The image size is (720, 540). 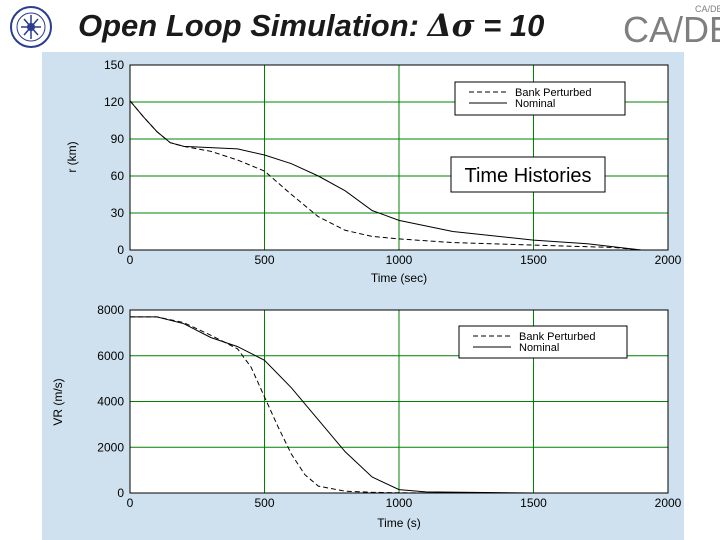 What do you see at coordinates (253, 25) in the screenshot?
I see `title-prefix: Open Loop Simulation:` at bounding box center [253, 25].